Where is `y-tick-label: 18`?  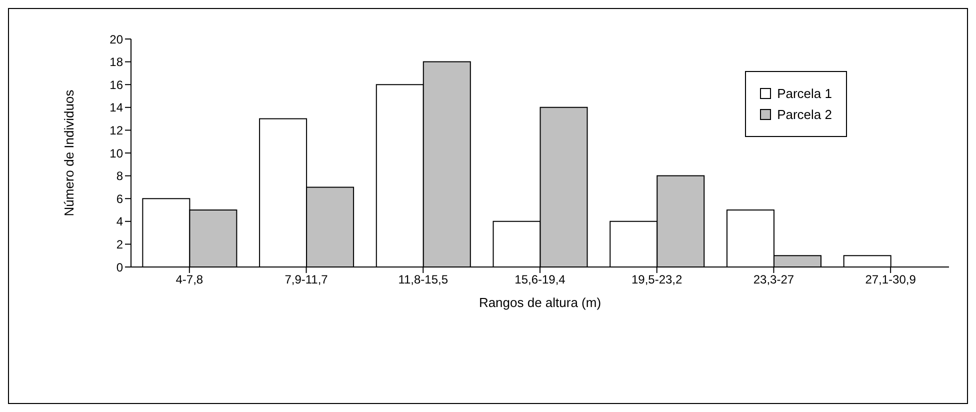
y-tick-label: 18 is located at coordinates (117, 62).